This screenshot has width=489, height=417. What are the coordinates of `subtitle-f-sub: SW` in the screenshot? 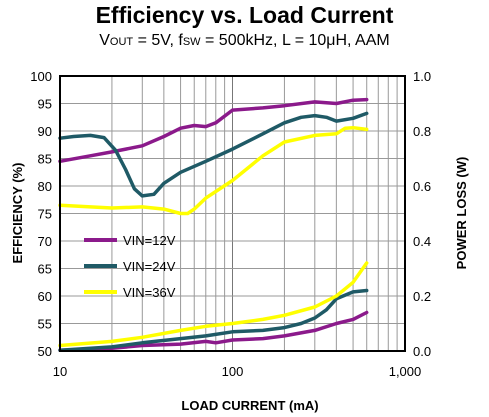 It's located at (191, 42).